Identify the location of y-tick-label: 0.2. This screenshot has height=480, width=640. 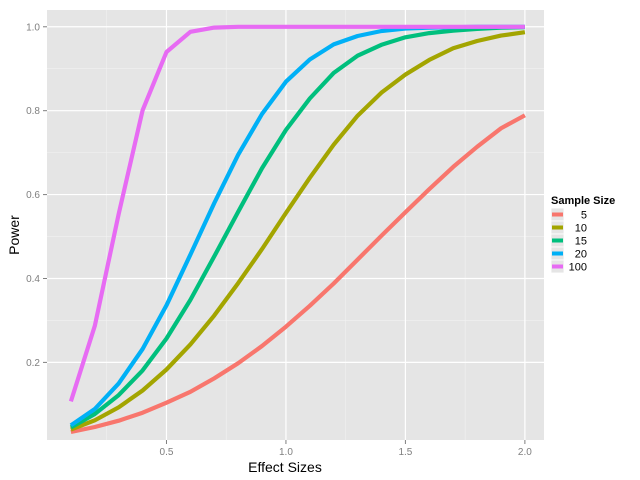
(33, 363).